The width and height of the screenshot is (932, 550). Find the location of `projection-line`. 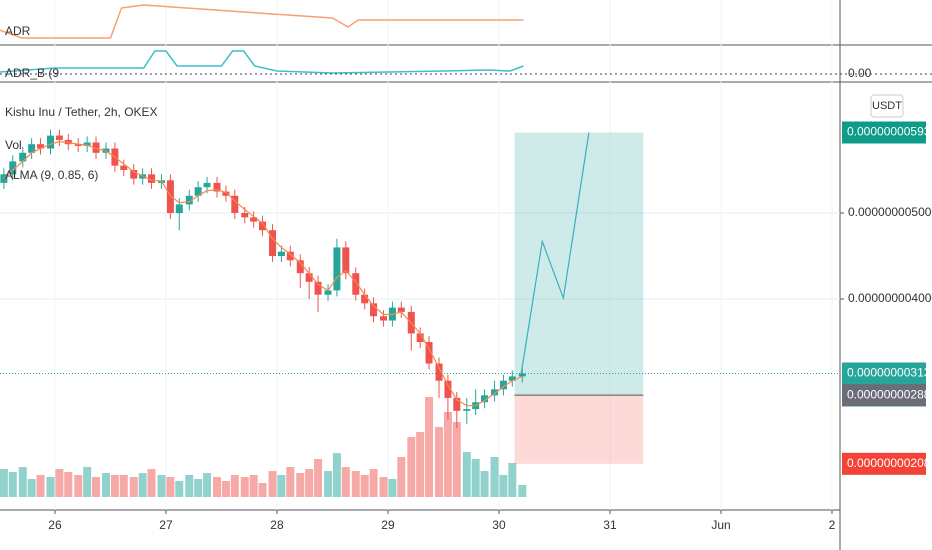

projection-line is located at coordinates (555, 253).